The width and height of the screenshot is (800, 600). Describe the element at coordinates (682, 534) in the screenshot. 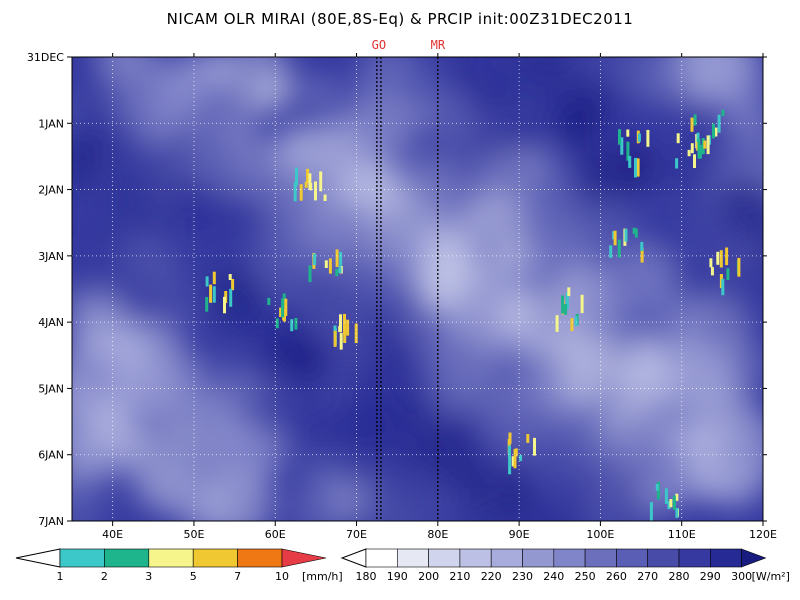

I see `x-tick-label: 110E` at that location.